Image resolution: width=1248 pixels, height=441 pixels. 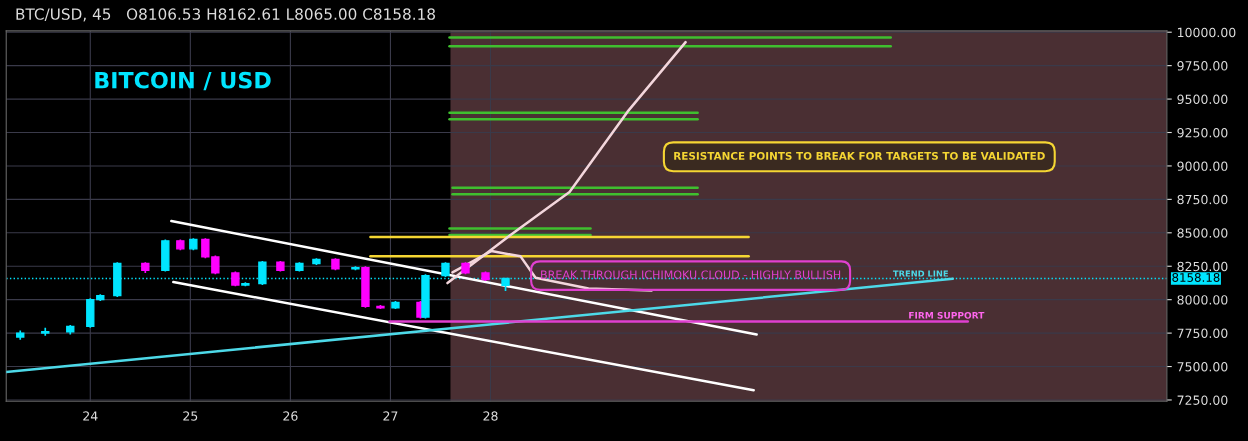 What do you see at coordinates (183, 81) in the screenshot?
I see `text: BITCOIN / USD` at bounding box center [183, 81].